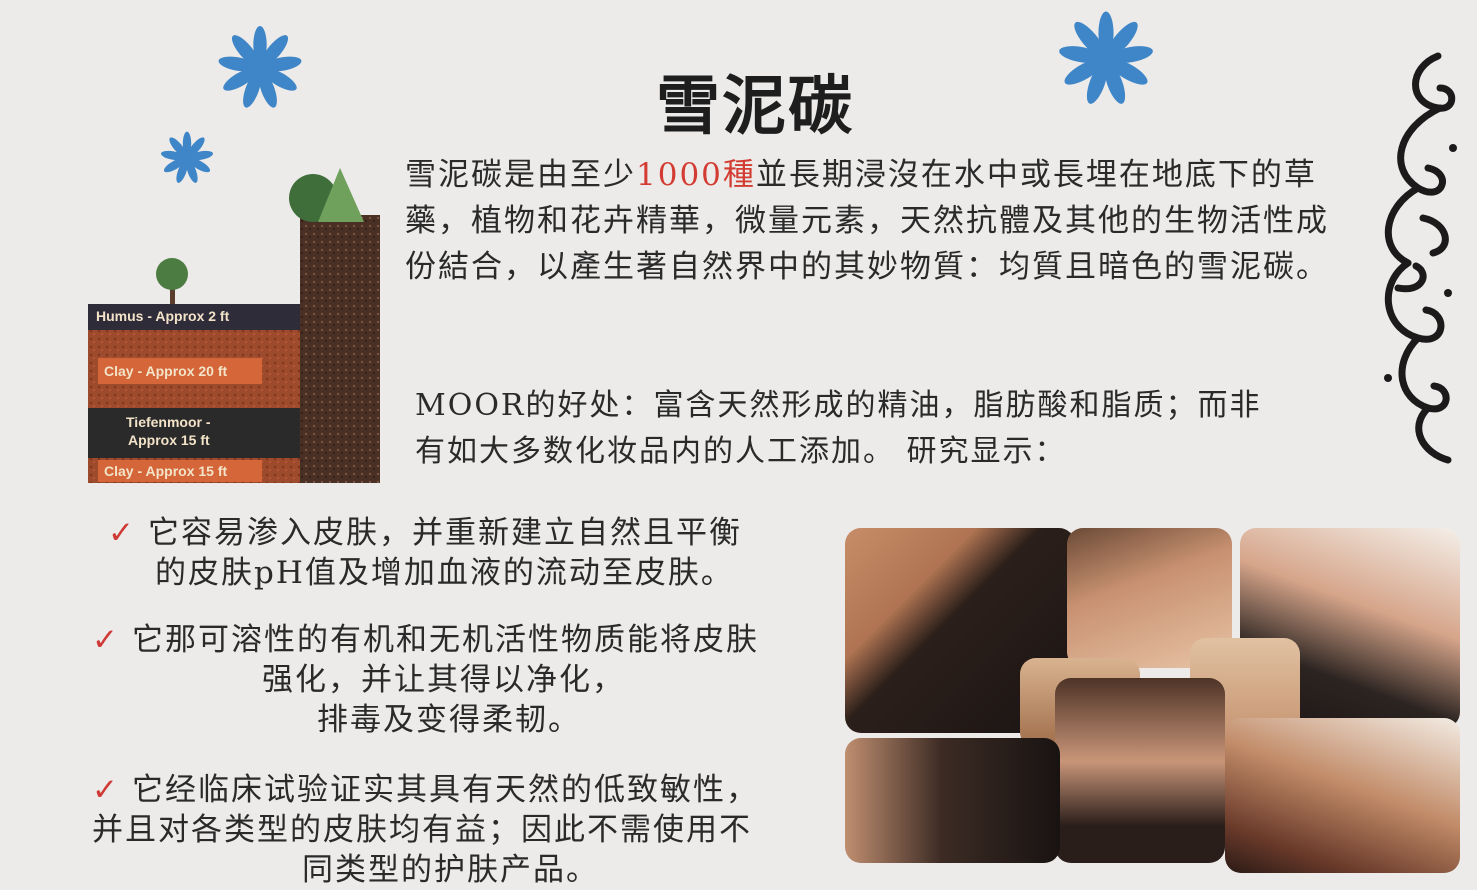  I want to click on layer-label-humus: Humus - Approx 2 ft, so click(163, 316).